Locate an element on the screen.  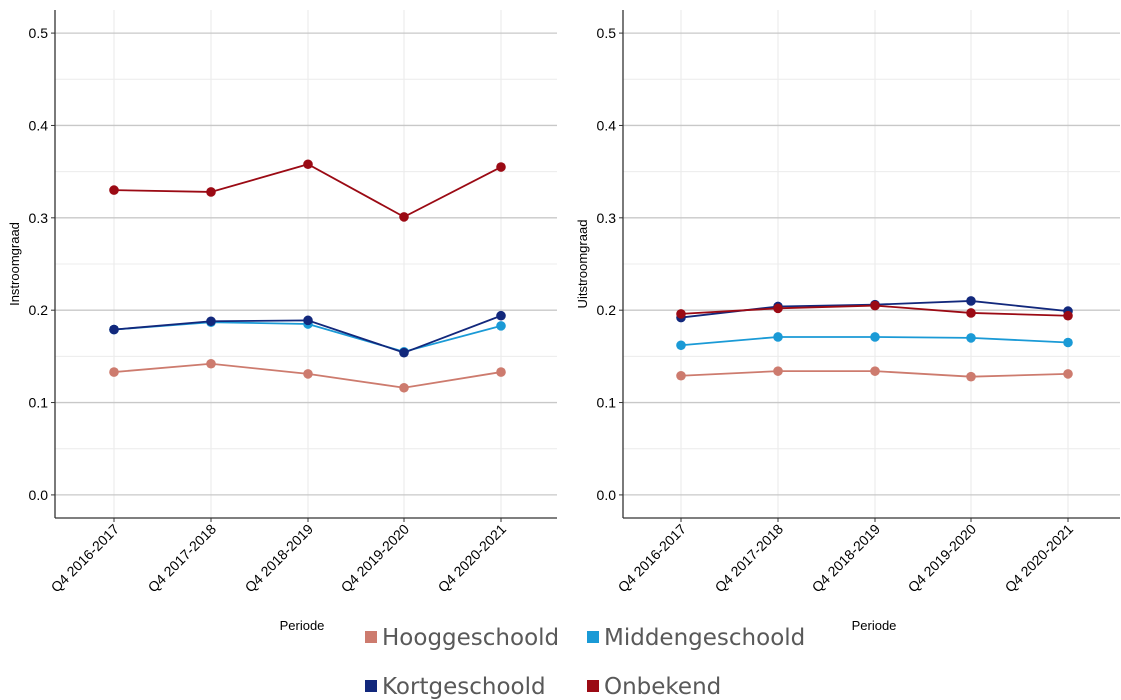
legend-label-onbekend: Onbekend is located at coordinates (662, 687).